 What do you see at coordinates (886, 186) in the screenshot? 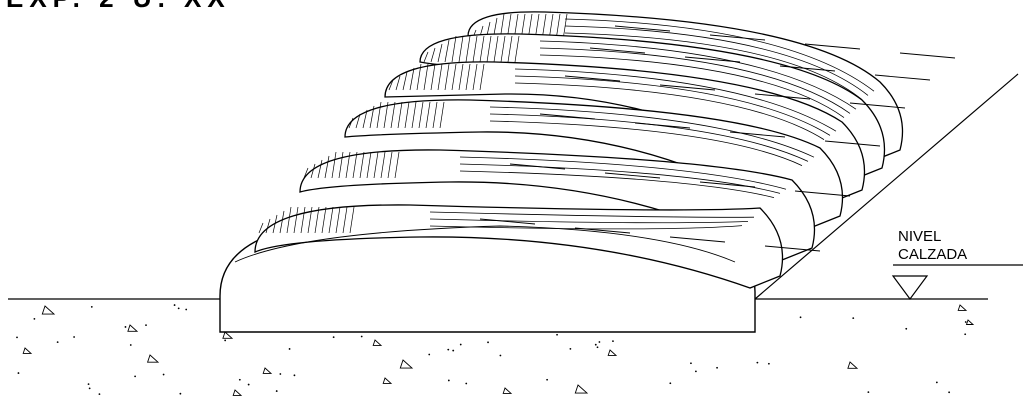
I see `embankment-slope` at bounding box center [886, 186].